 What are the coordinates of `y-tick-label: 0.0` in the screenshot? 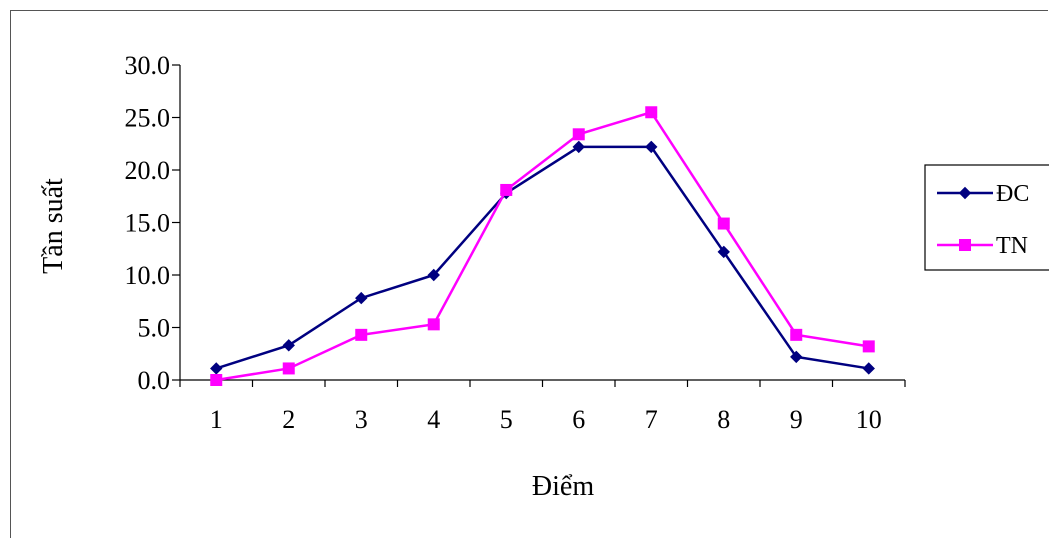 It's located at (154, 380).